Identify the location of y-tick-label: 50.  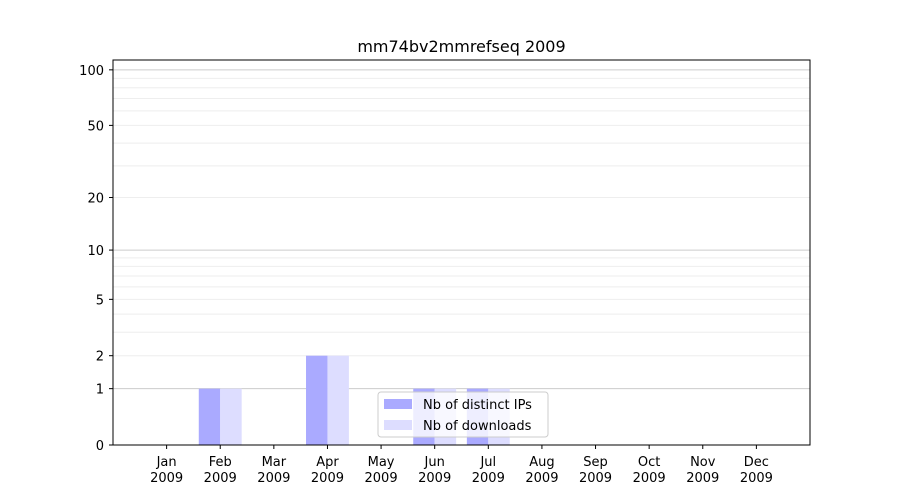
(95, 126).